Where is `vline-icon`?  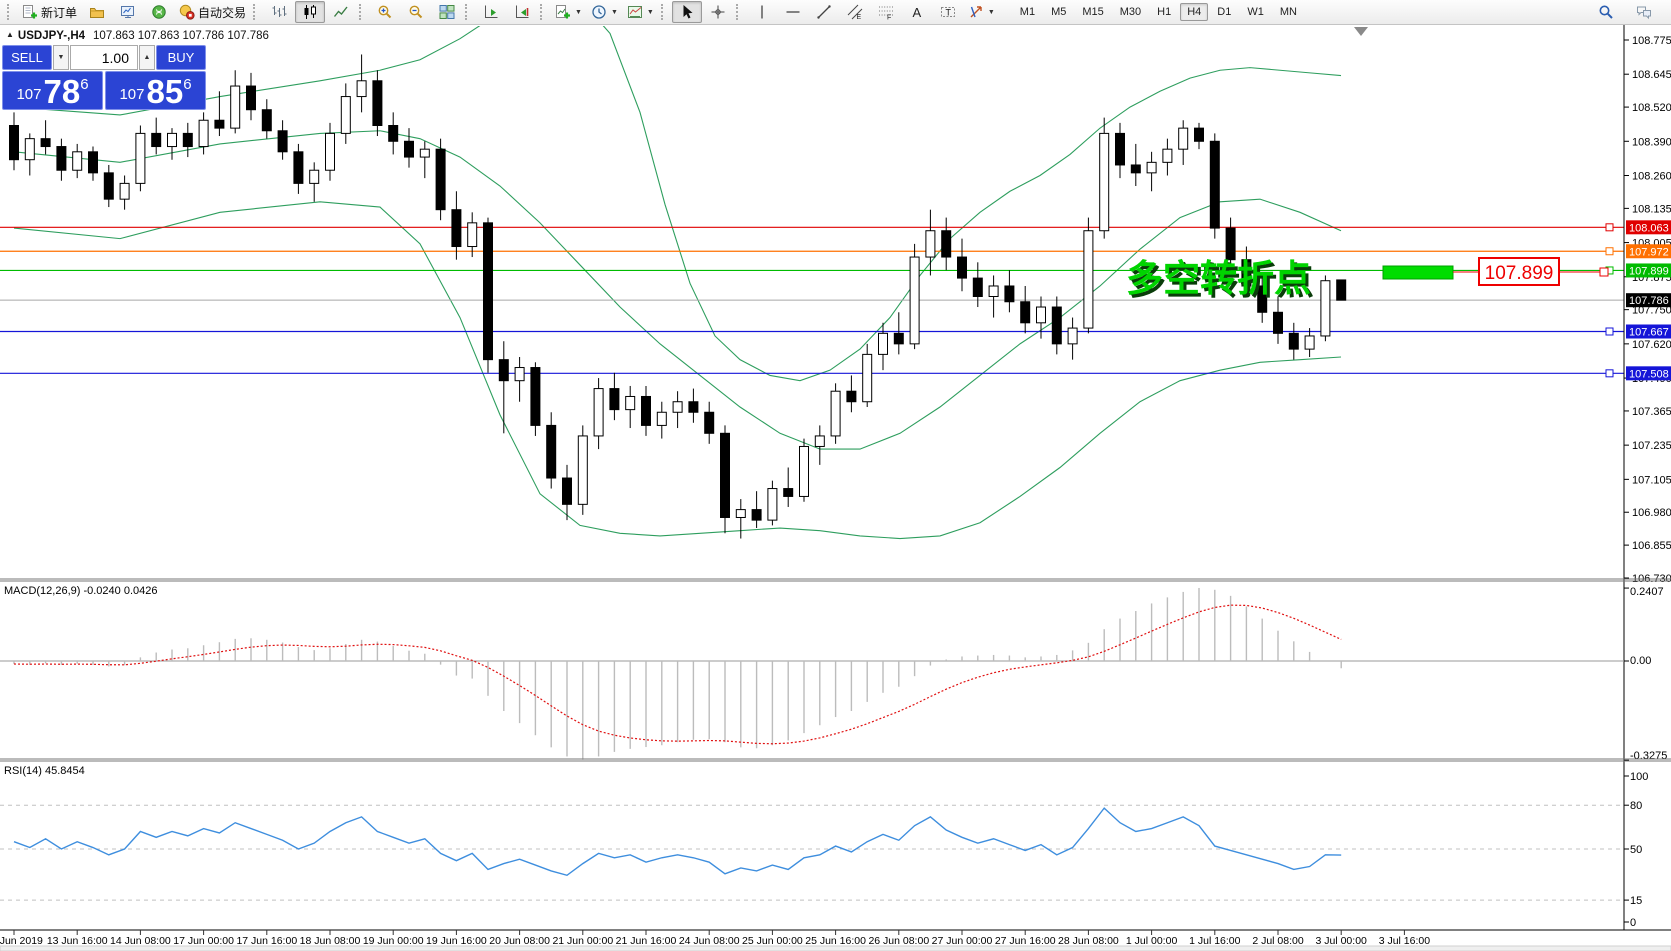 vline-icon is located at coordinates (762, 12).